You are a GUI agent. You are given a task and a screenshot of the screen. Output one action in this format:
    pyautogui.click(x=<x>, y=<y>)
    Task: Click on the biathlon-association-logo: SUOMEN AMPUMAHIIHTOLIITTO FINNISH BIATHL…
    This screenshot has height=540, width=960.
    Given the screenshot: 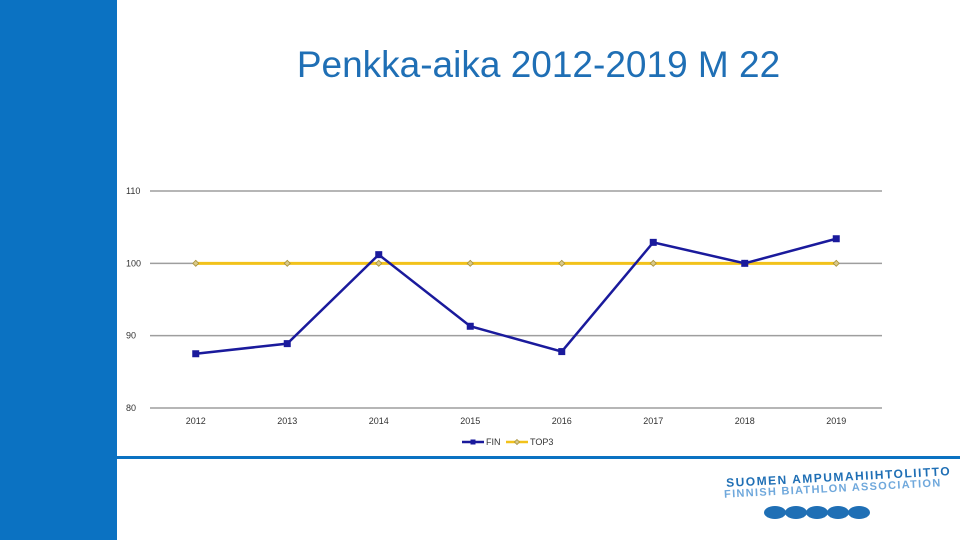 What is the action you would take?
    pyautogui.click(x=835, y=496)
    